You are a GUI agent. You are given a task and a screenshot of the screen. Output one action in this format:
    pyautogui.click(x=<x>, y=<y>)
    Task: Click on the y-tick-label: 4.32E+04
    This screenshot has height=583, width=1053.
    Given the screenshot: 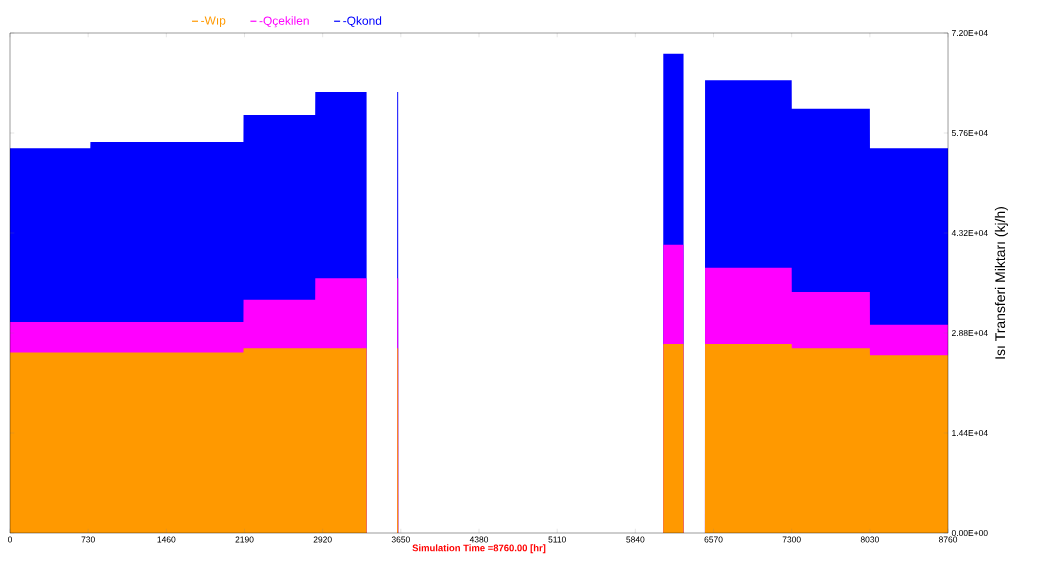 What is the action you would take?
    pyautogui.click(x=969, y=233)
    